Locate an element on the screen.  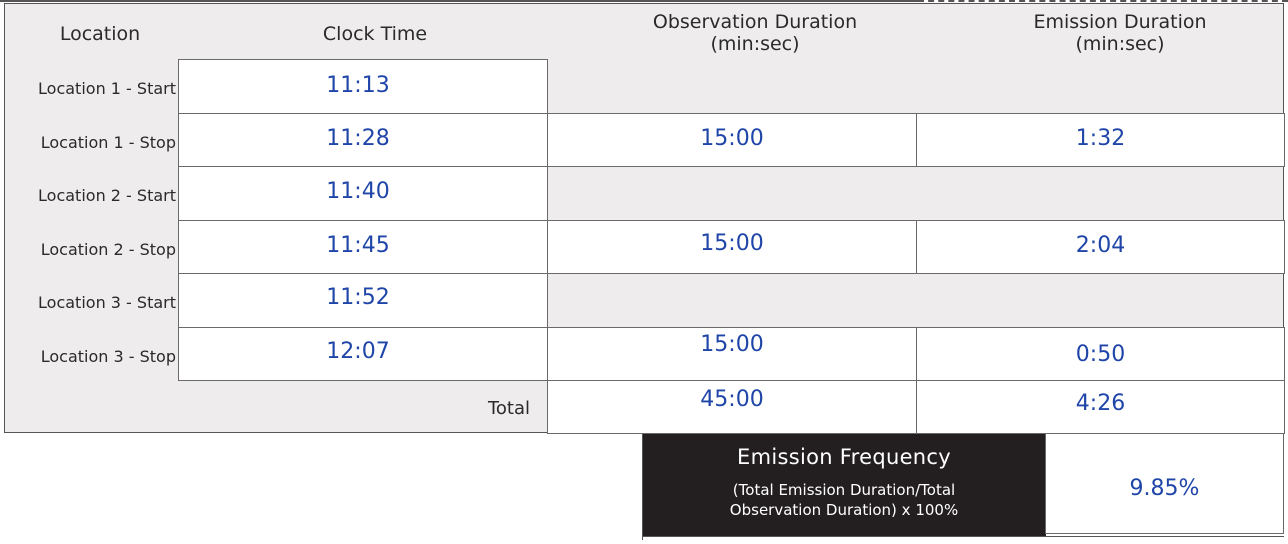
emission-duration-cell: 1:32 is located at coordinates (1100, 140).